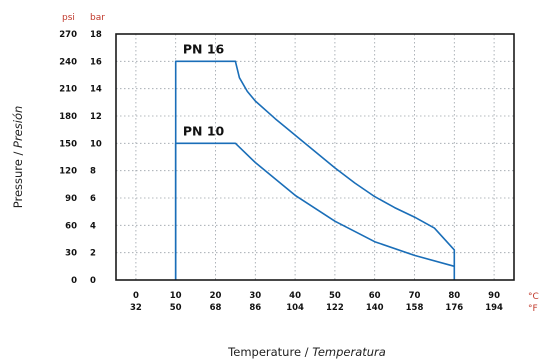 The width and height of the screenshot is (541, 363). What do you see at coordinates (494, 308) in the screenshot?
I see `x-tick-fahrenheit: 194` at bounding box center [494, 308].